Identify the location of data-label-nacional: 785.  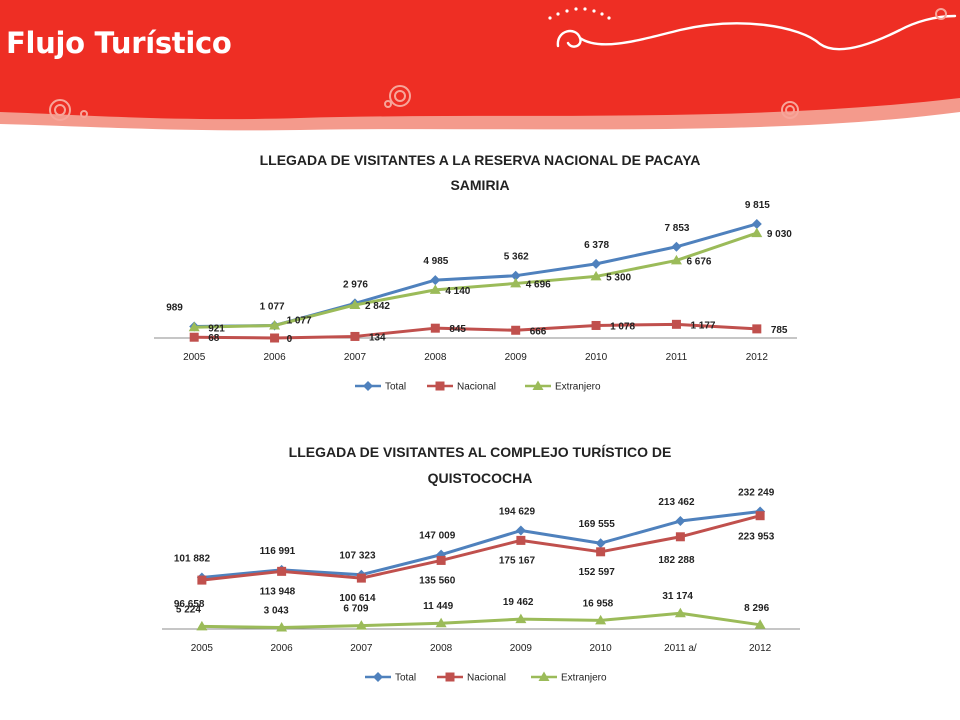
(779, 330).